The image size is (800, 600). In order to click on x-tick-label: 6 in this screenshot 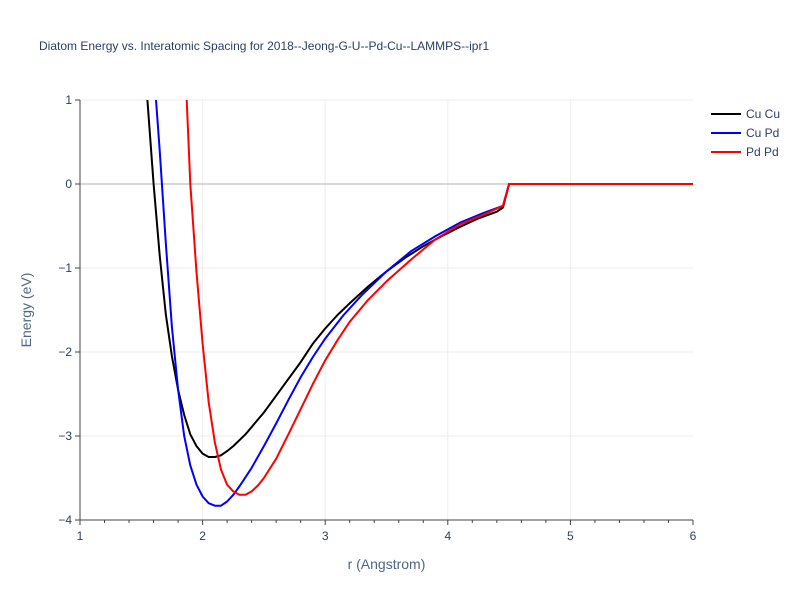, I will do `click(693, 536)`.